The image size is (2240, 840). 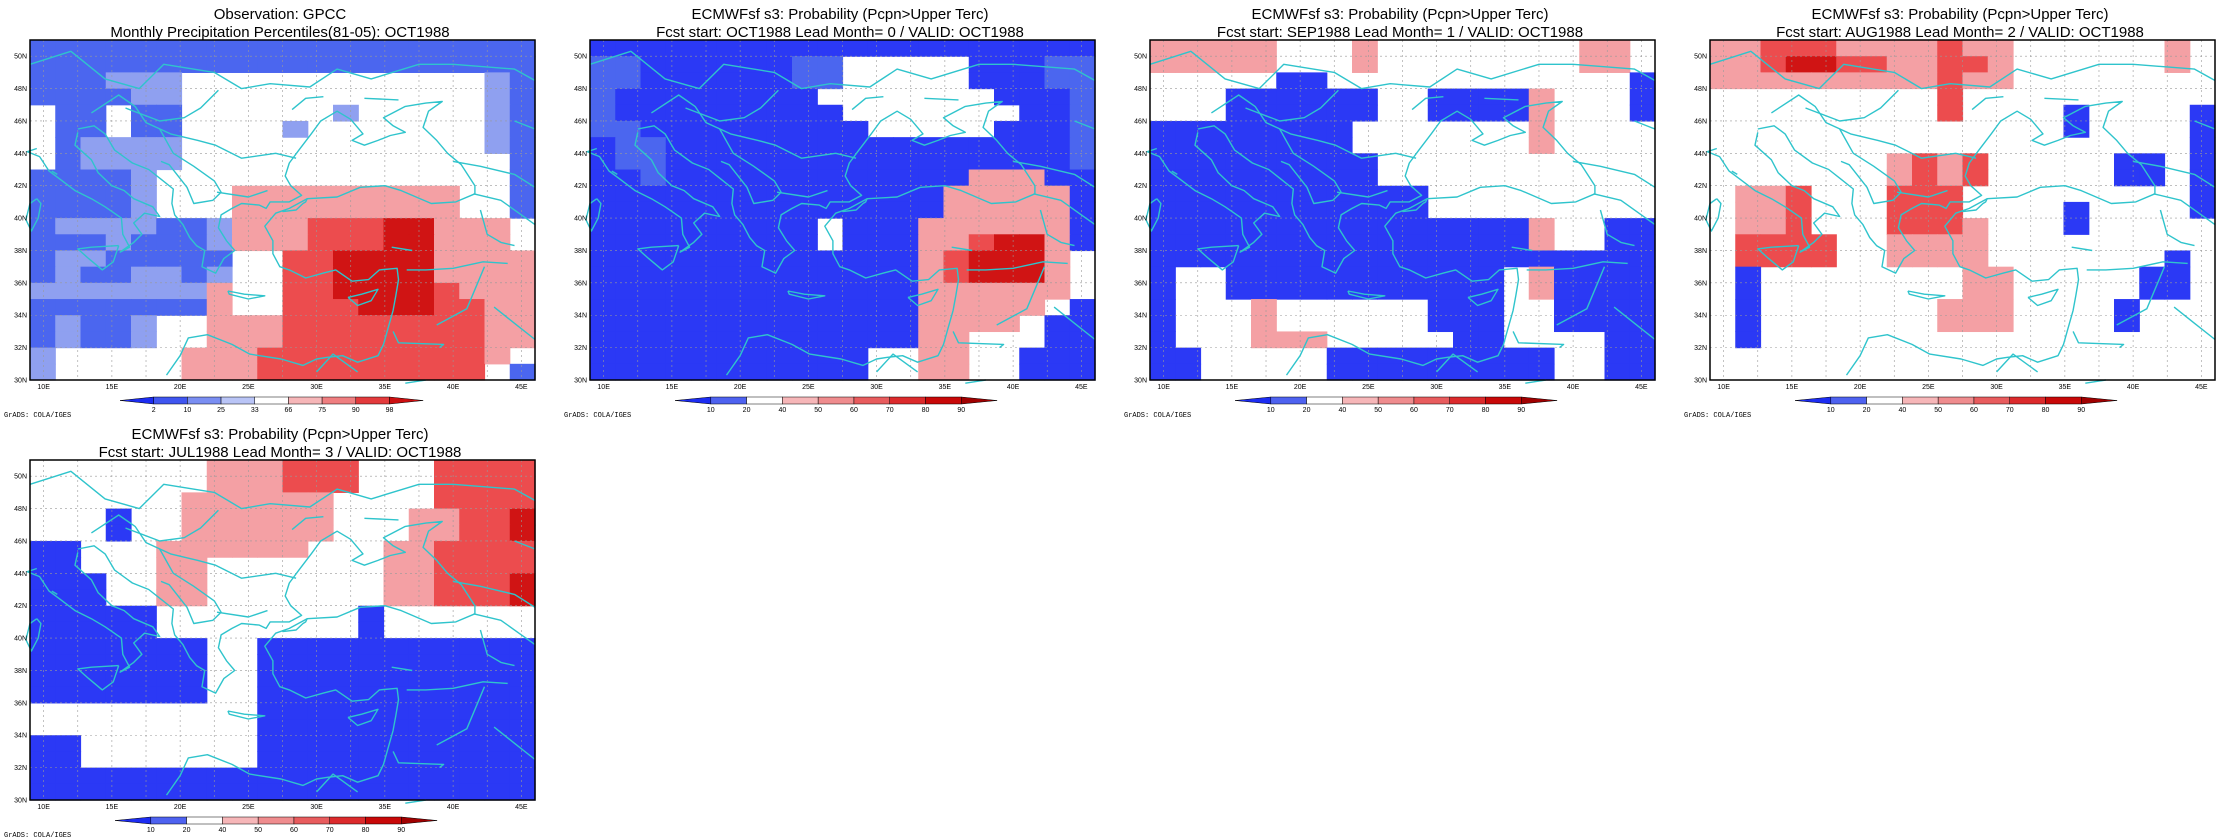 What do you see at coordinates (20, 477) in the screenshot?
I see `lat-tick-label: 50N` at bounding box center [20, 477].